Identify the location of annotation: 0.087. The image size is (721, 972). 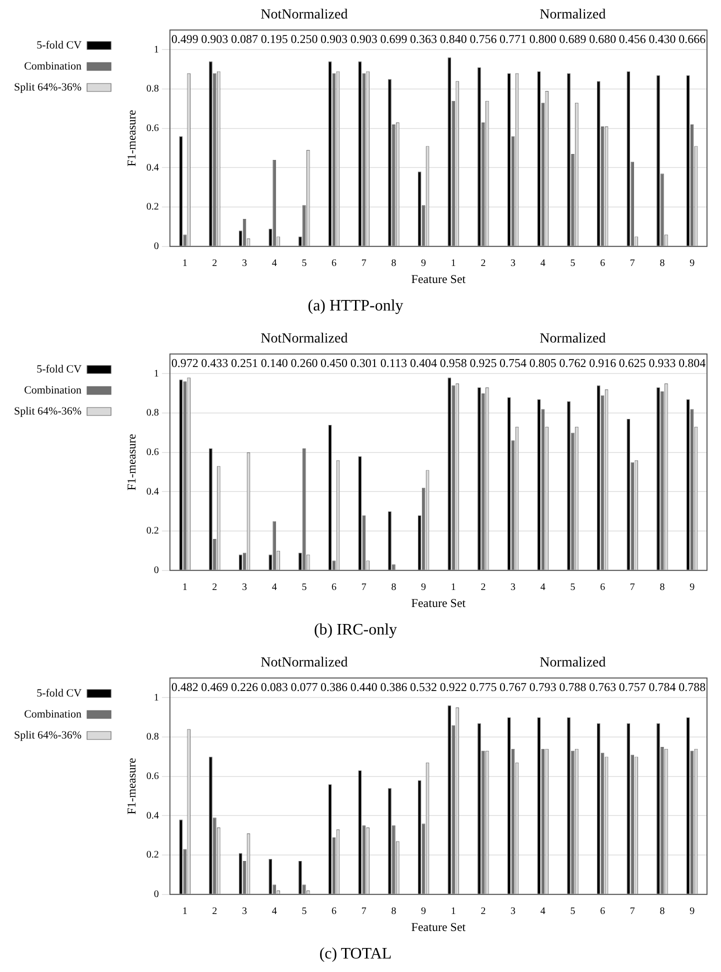
(244, 39).